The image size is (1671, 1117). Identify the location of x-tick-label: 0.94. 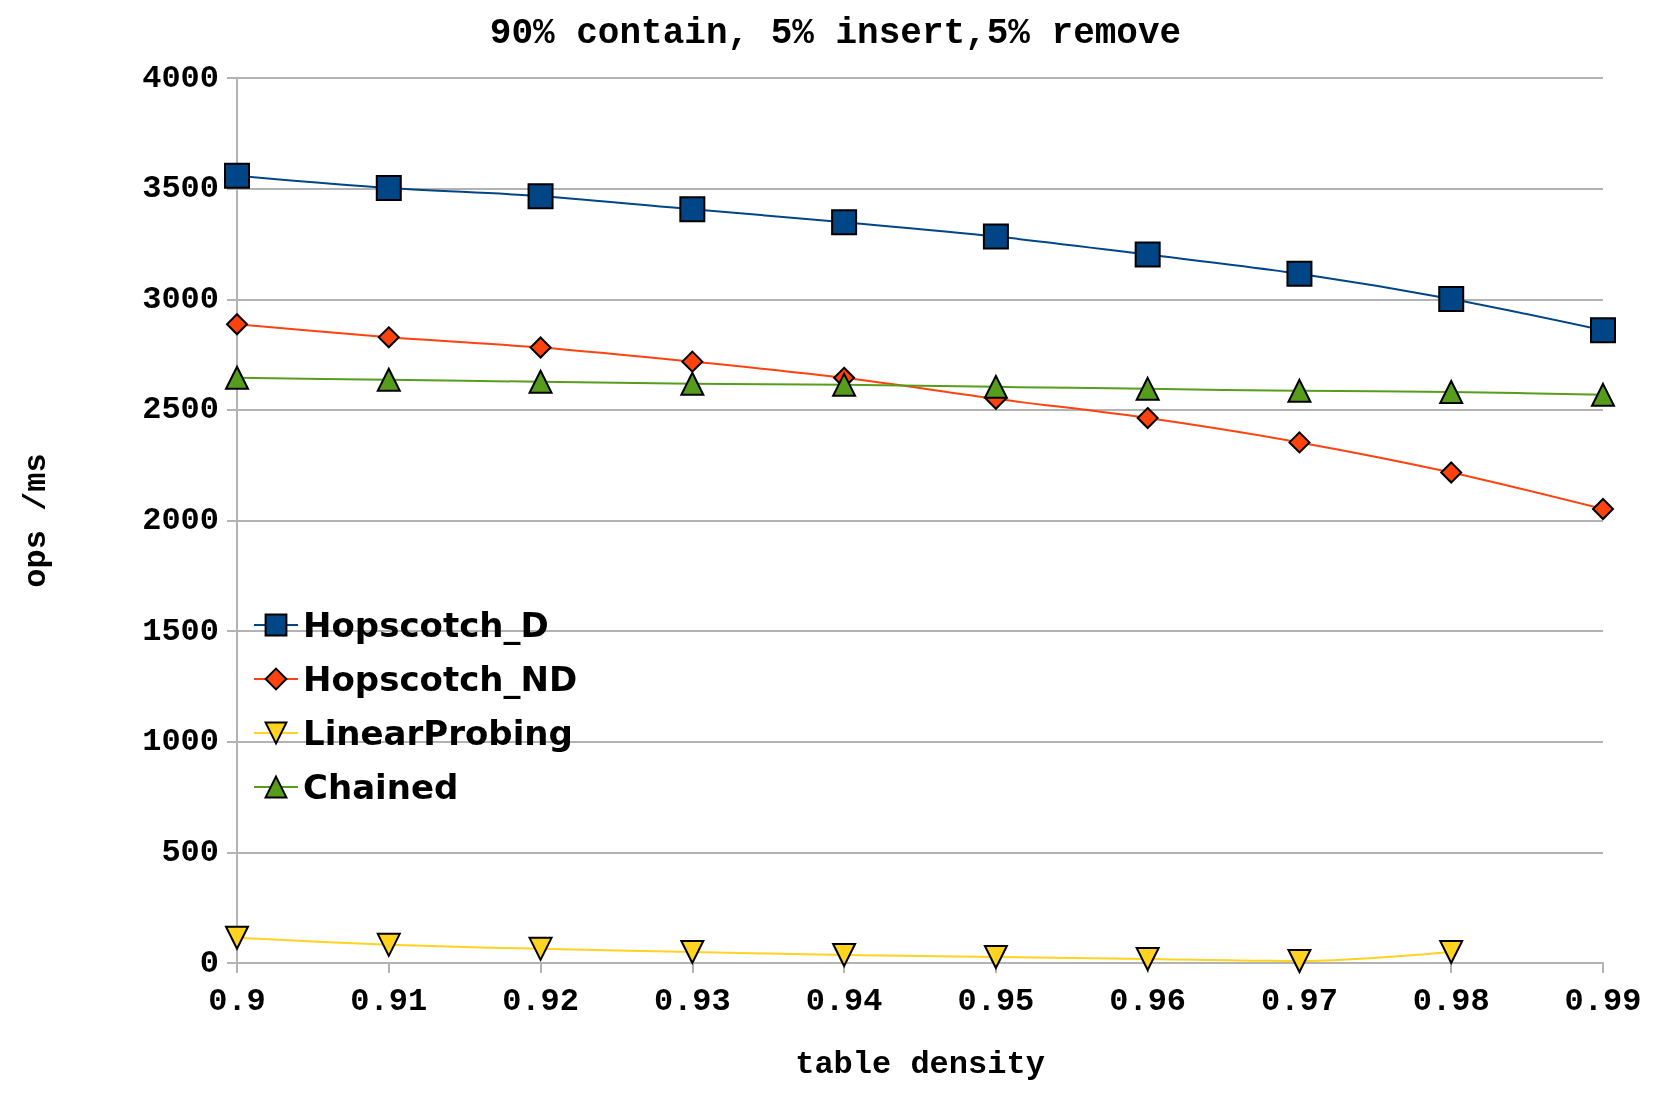
(844, 1001).